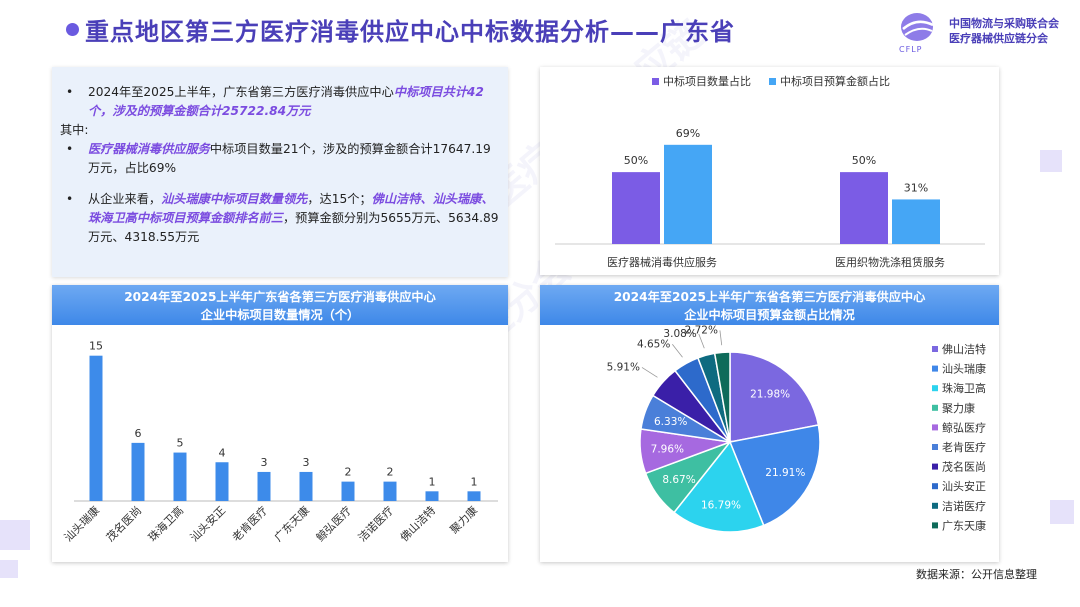 The image size is (1080, 607). What do you see at coordinates (222, 452) in the screenshot?
I see `data-label: 4` at bounding box center [222, 452].